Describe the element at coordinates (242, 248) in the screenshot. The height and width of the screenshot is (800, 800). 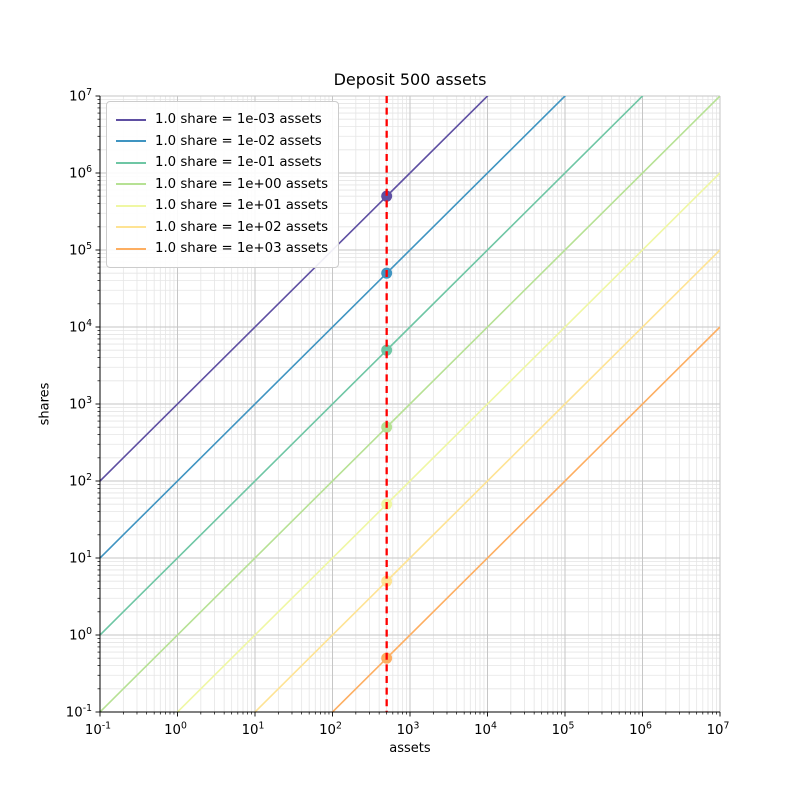
I see `legend-label: 1.0 share = 1e+03 assets` at that location.